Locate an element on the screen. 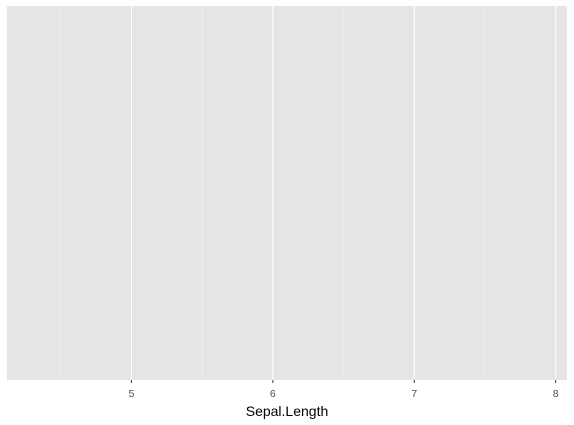 The image size is (574, 425). x-tick-label: 6 is located at coordinates (273, 394).